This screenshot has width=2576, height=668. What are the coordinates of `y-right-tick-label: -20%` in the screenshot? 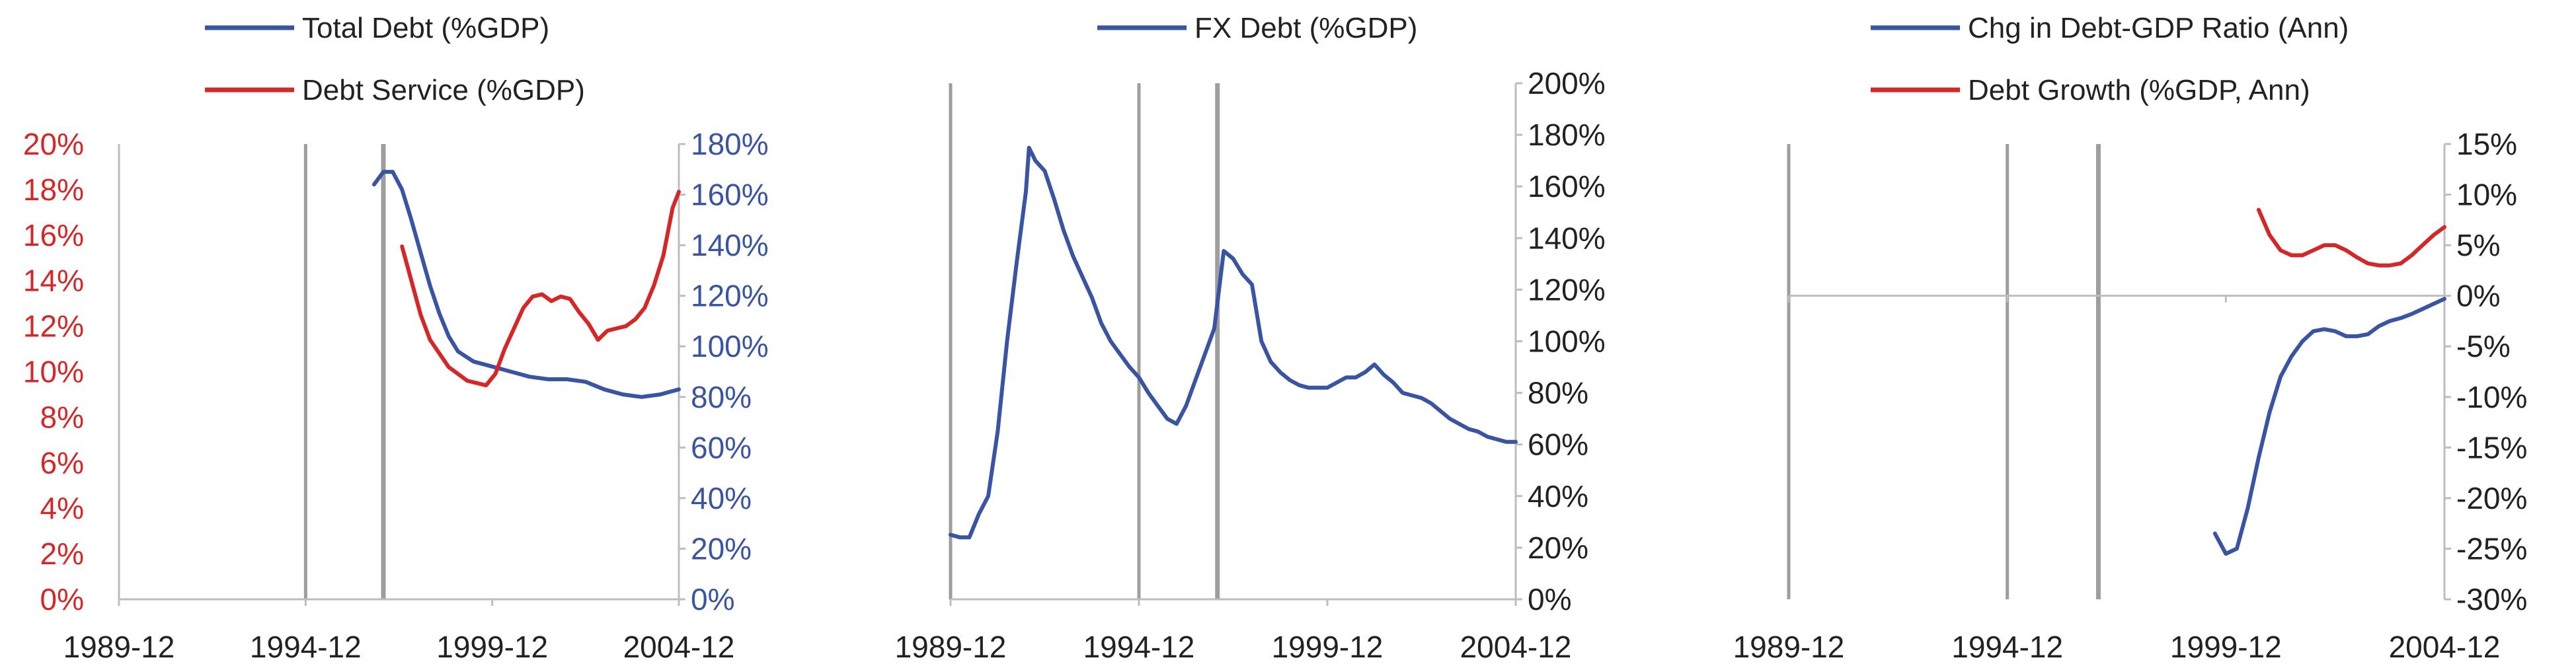 It's located at (2491, 498).